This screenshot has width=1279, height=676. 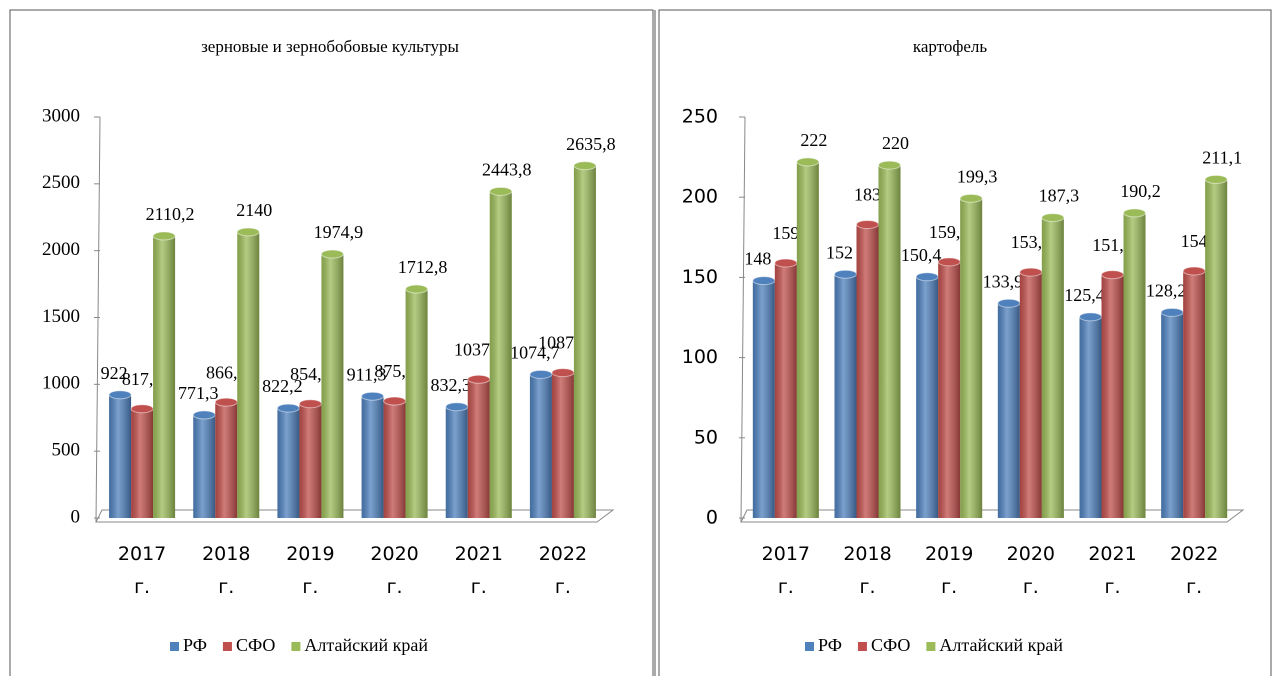 I want to click on y-tick-label: 0, so click(x=76, y=516).